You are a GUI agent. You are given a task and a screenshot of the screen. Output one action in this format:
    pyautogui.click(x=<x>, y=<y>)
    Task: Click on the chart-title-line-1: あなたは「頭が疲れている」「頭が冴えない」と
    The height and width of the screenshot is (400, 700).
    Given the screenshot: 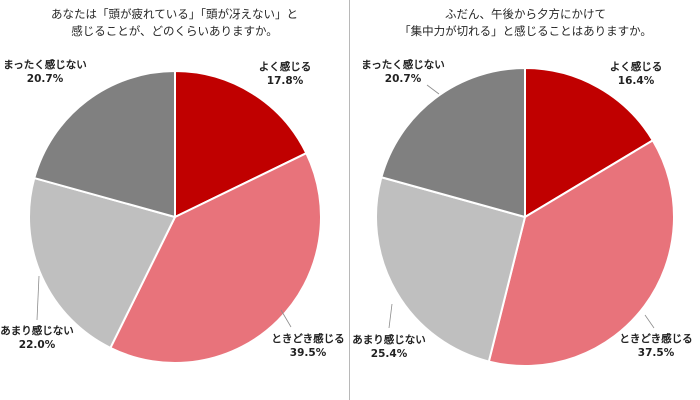 What is the action you would take?
    pyautogui.click(x=174, y=14)
    